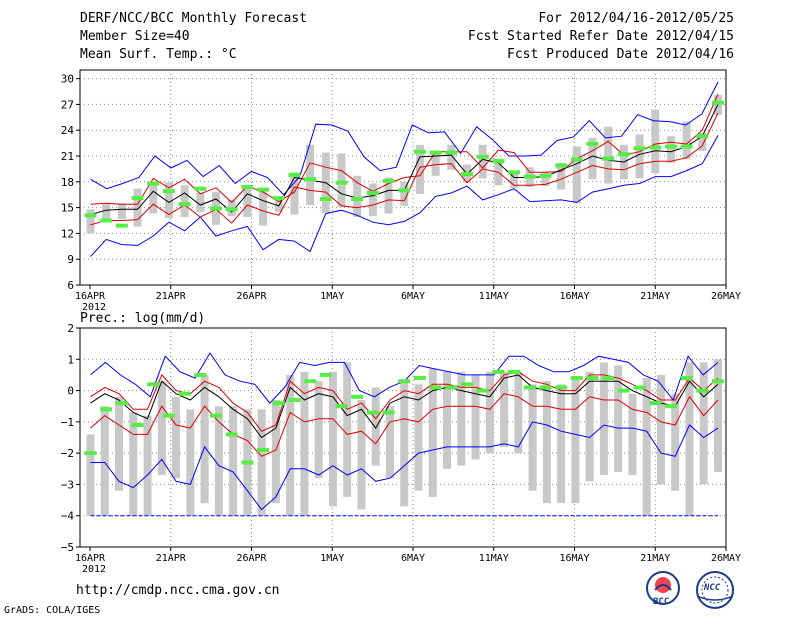  Describe the element at coordinates (67, 453) in the screenshot. I see `y-tick-label: −2` at that location.